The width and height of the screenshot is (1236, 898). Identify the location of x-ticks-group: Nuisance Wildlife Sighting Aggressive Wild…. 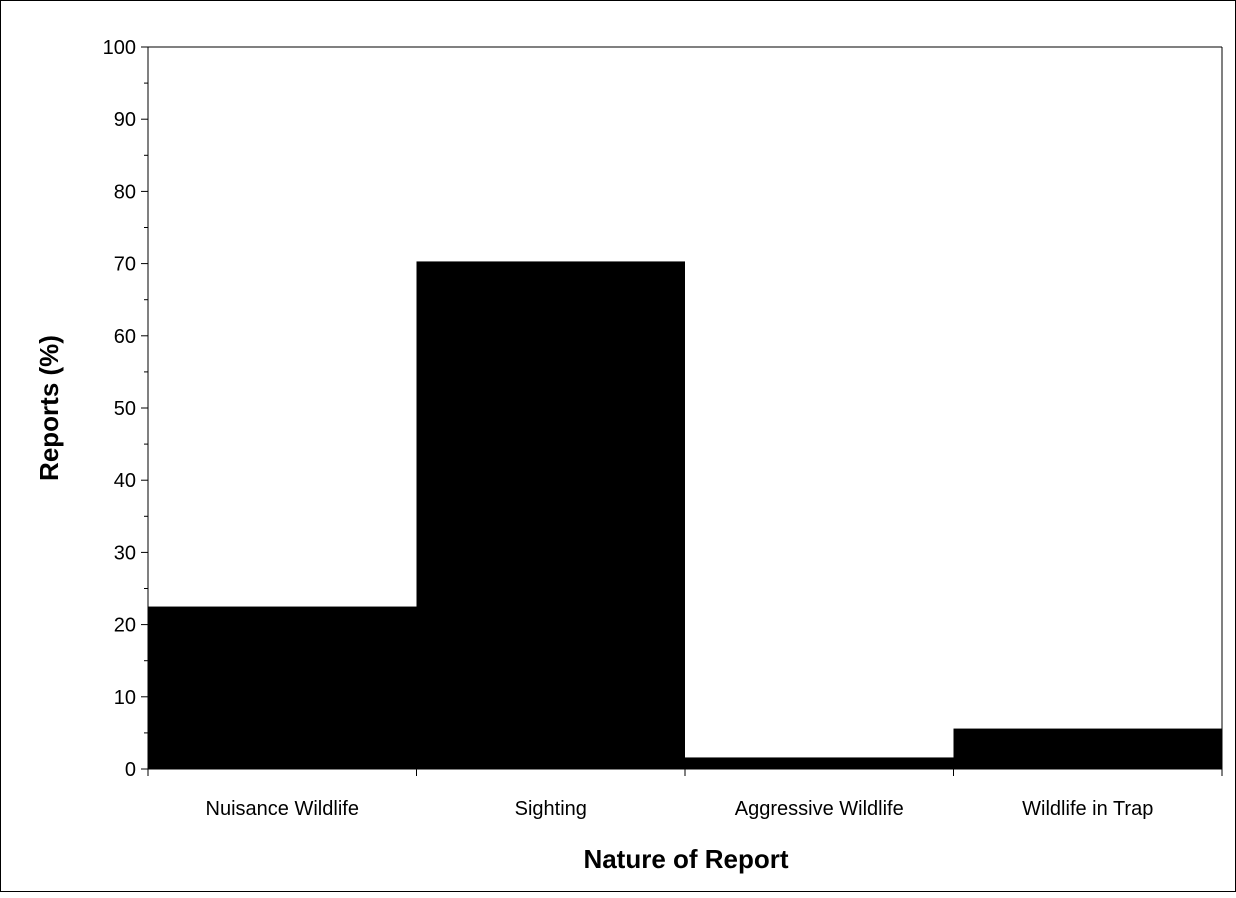
(685, 794).